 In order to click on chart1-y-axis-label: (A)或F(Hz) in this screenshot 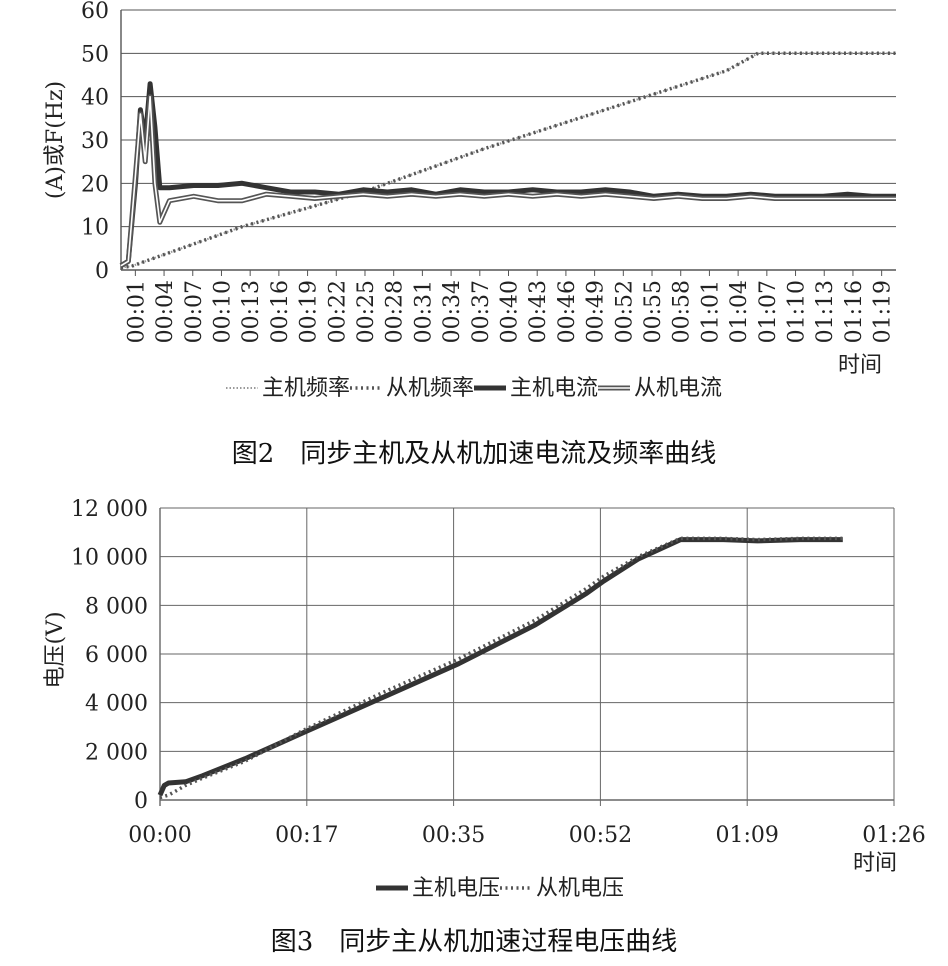, I will do `click(55, 140)`.